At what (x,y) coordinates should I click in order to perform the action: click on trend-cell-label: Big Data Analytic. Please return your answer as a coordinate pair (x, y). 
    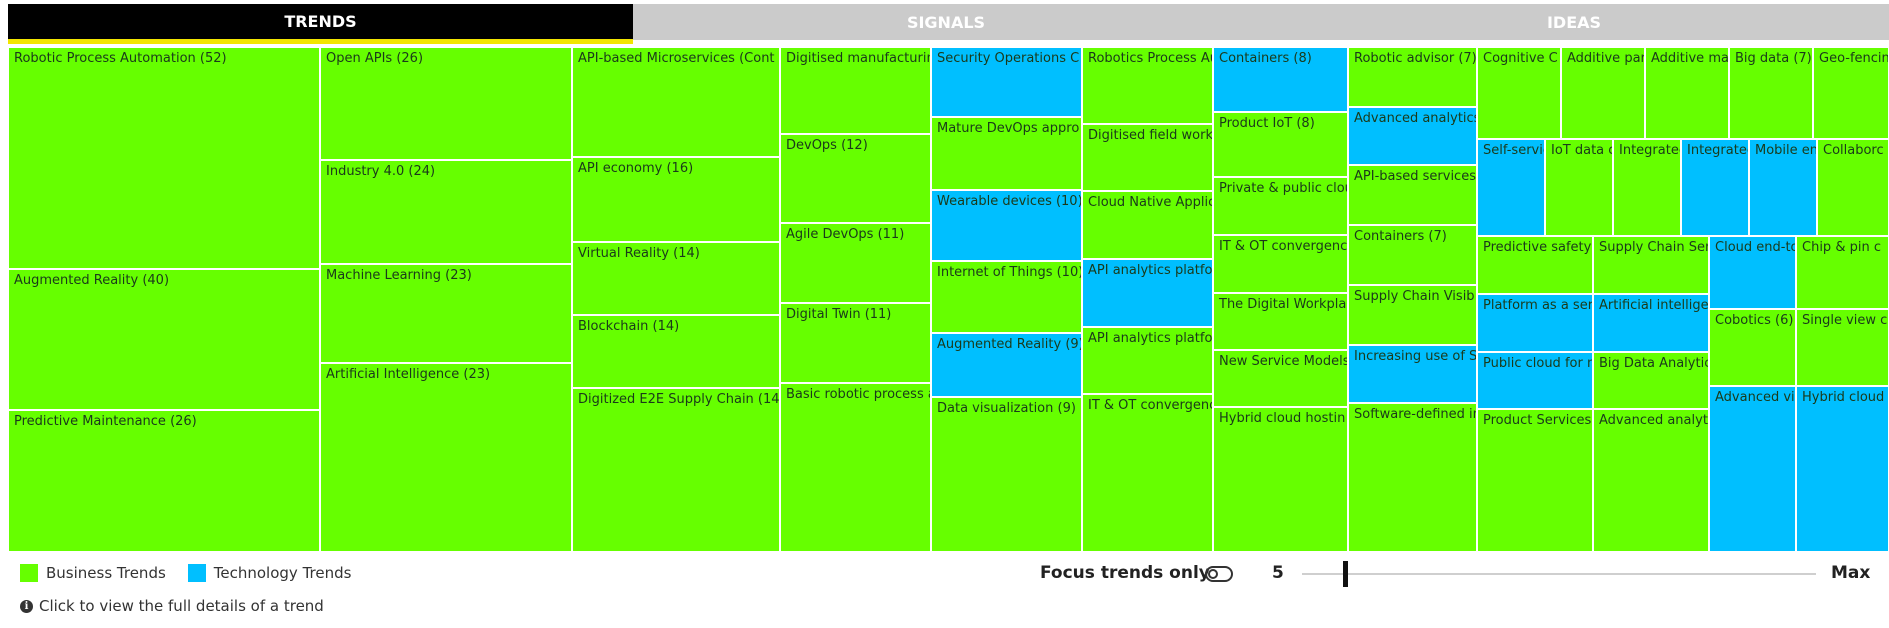
    Looking at the image, I should click on (1654, 363).